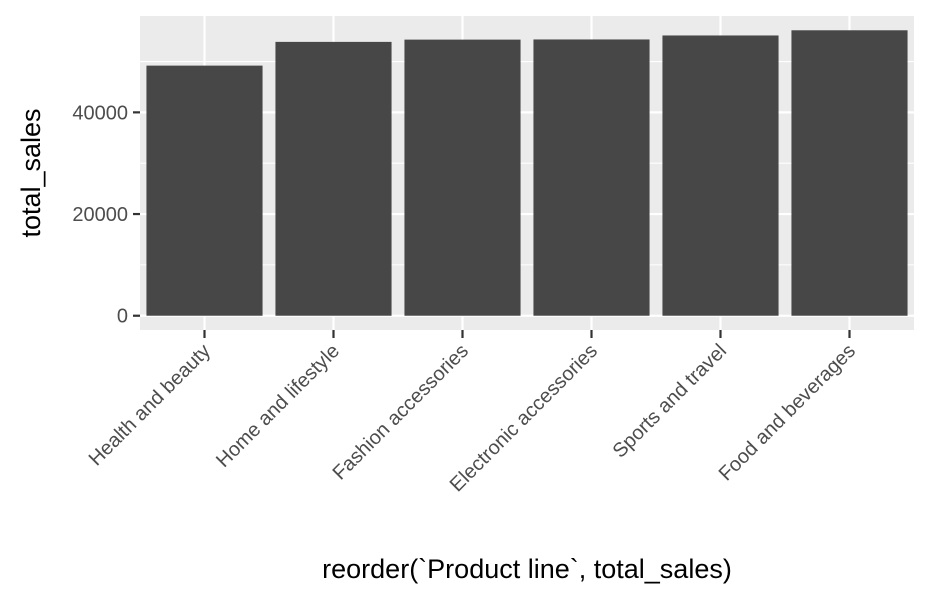  I want to click on x-tick-label: Fashion accessories, so click(401, 412).